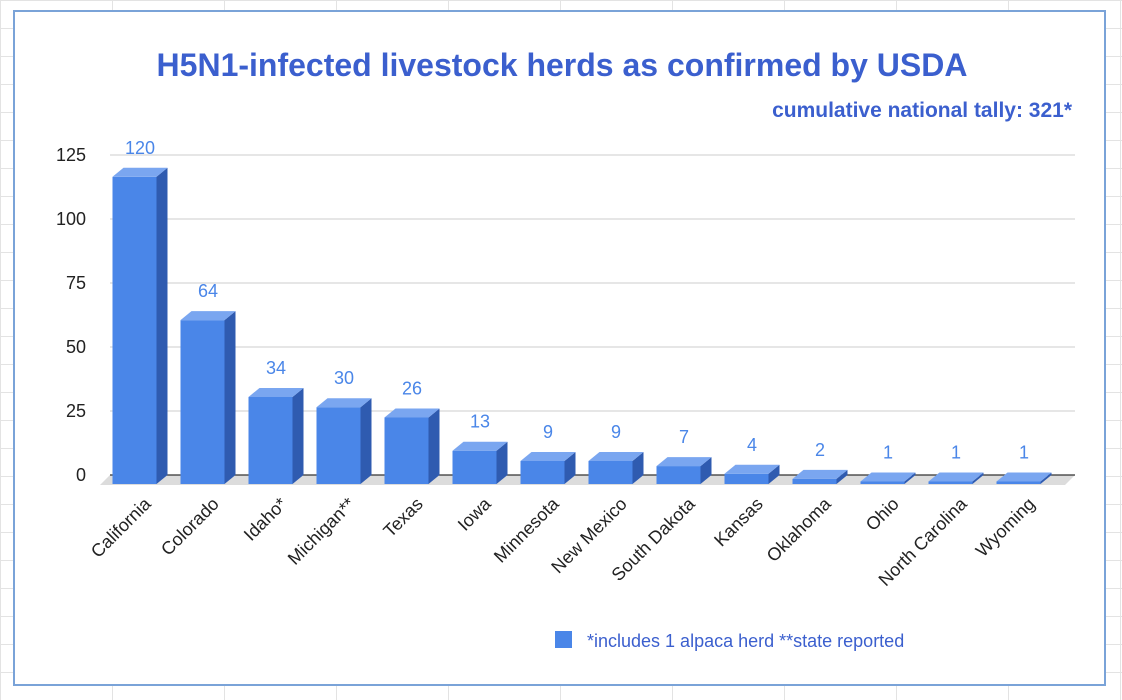 This screenshot has width=1122, height=700. Describe the element at coordinates (208, 291) in the screenshot. I see `data-label: 64` at that location.